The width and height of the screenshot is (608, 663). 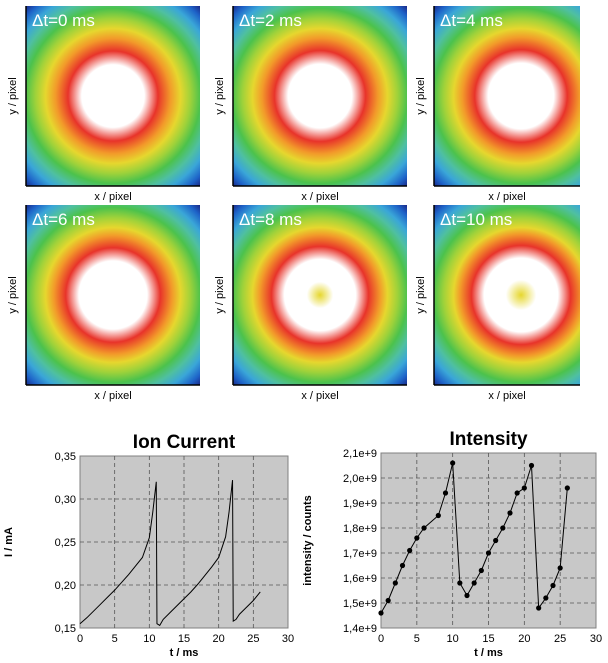 I want to click on y-tick-label: 0,15, so click(x=65, y=629).